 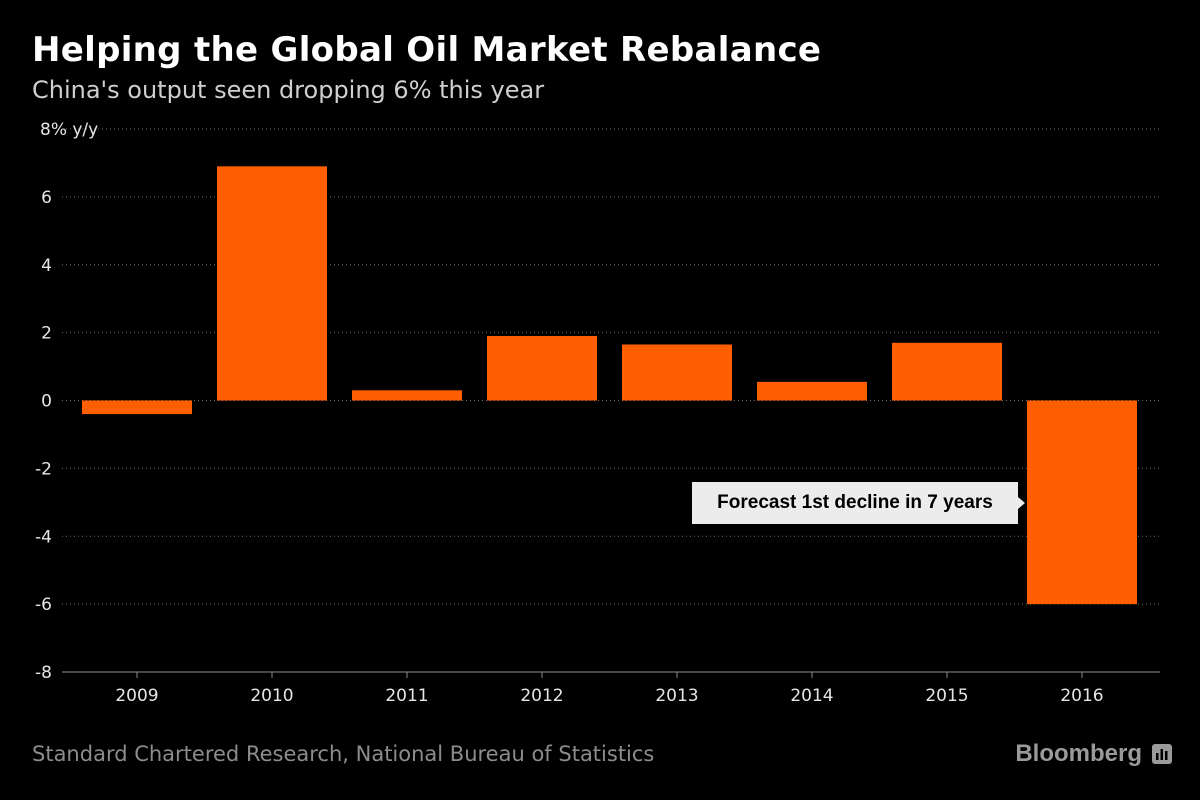 What do you see at coordinates (1162, 754) in the screenshot?
I see `bloomberg-chart-icon` at bounding box center [1162, 754].